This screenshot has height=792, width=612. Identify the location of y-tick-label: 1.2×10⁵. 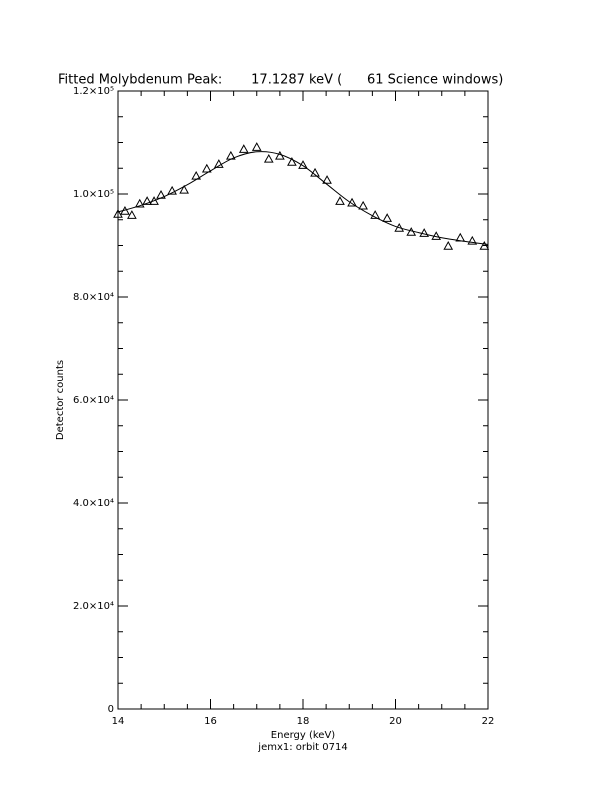
(93, 91).